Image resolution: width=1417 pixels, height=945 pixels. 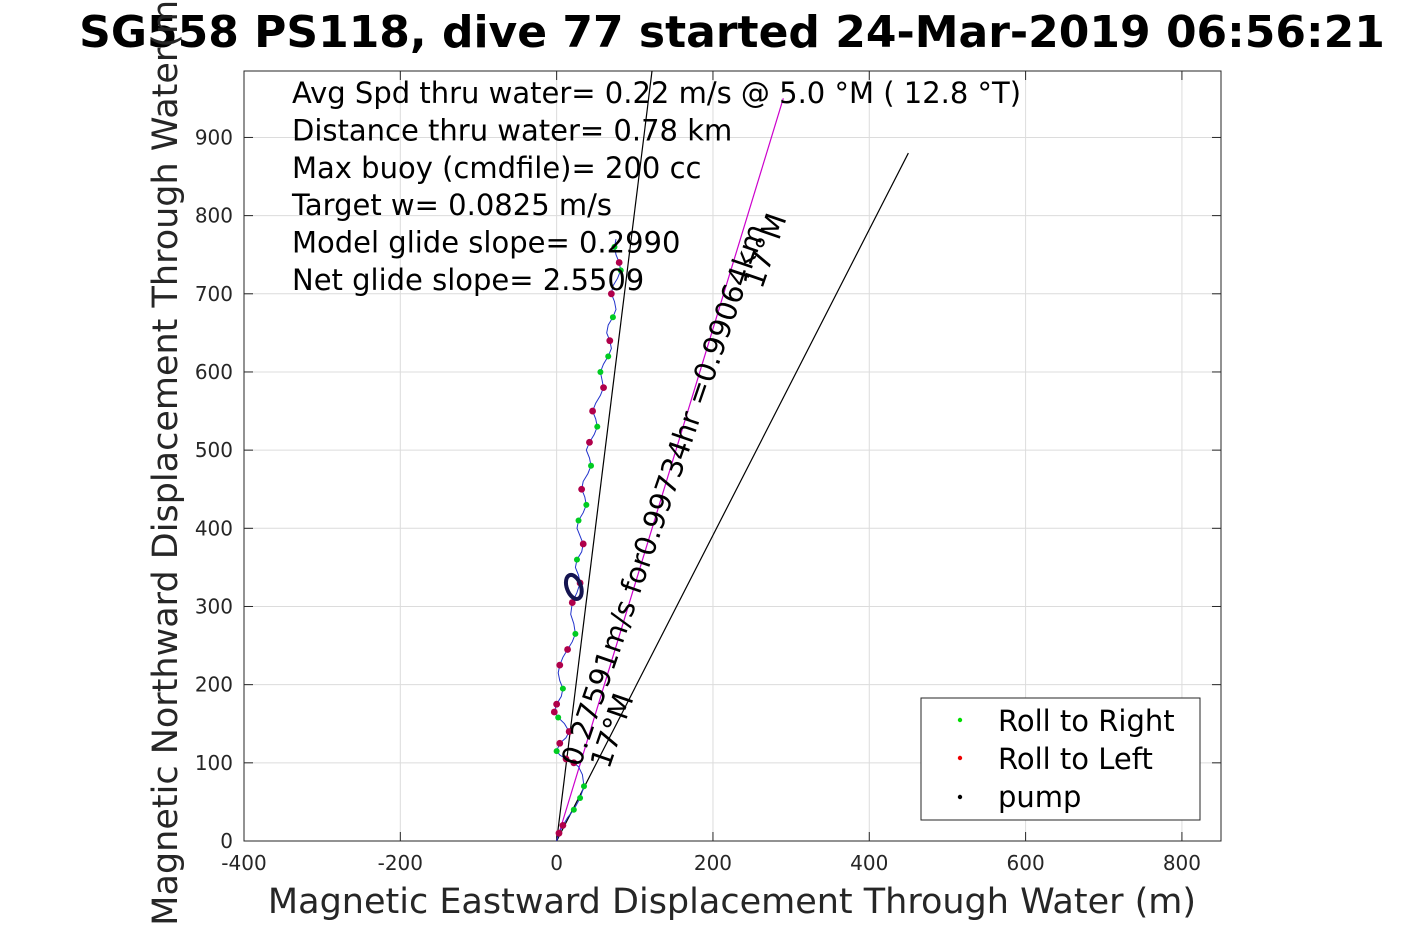 I want to click on y-tick-label: 100, so click(x=214, y=763).